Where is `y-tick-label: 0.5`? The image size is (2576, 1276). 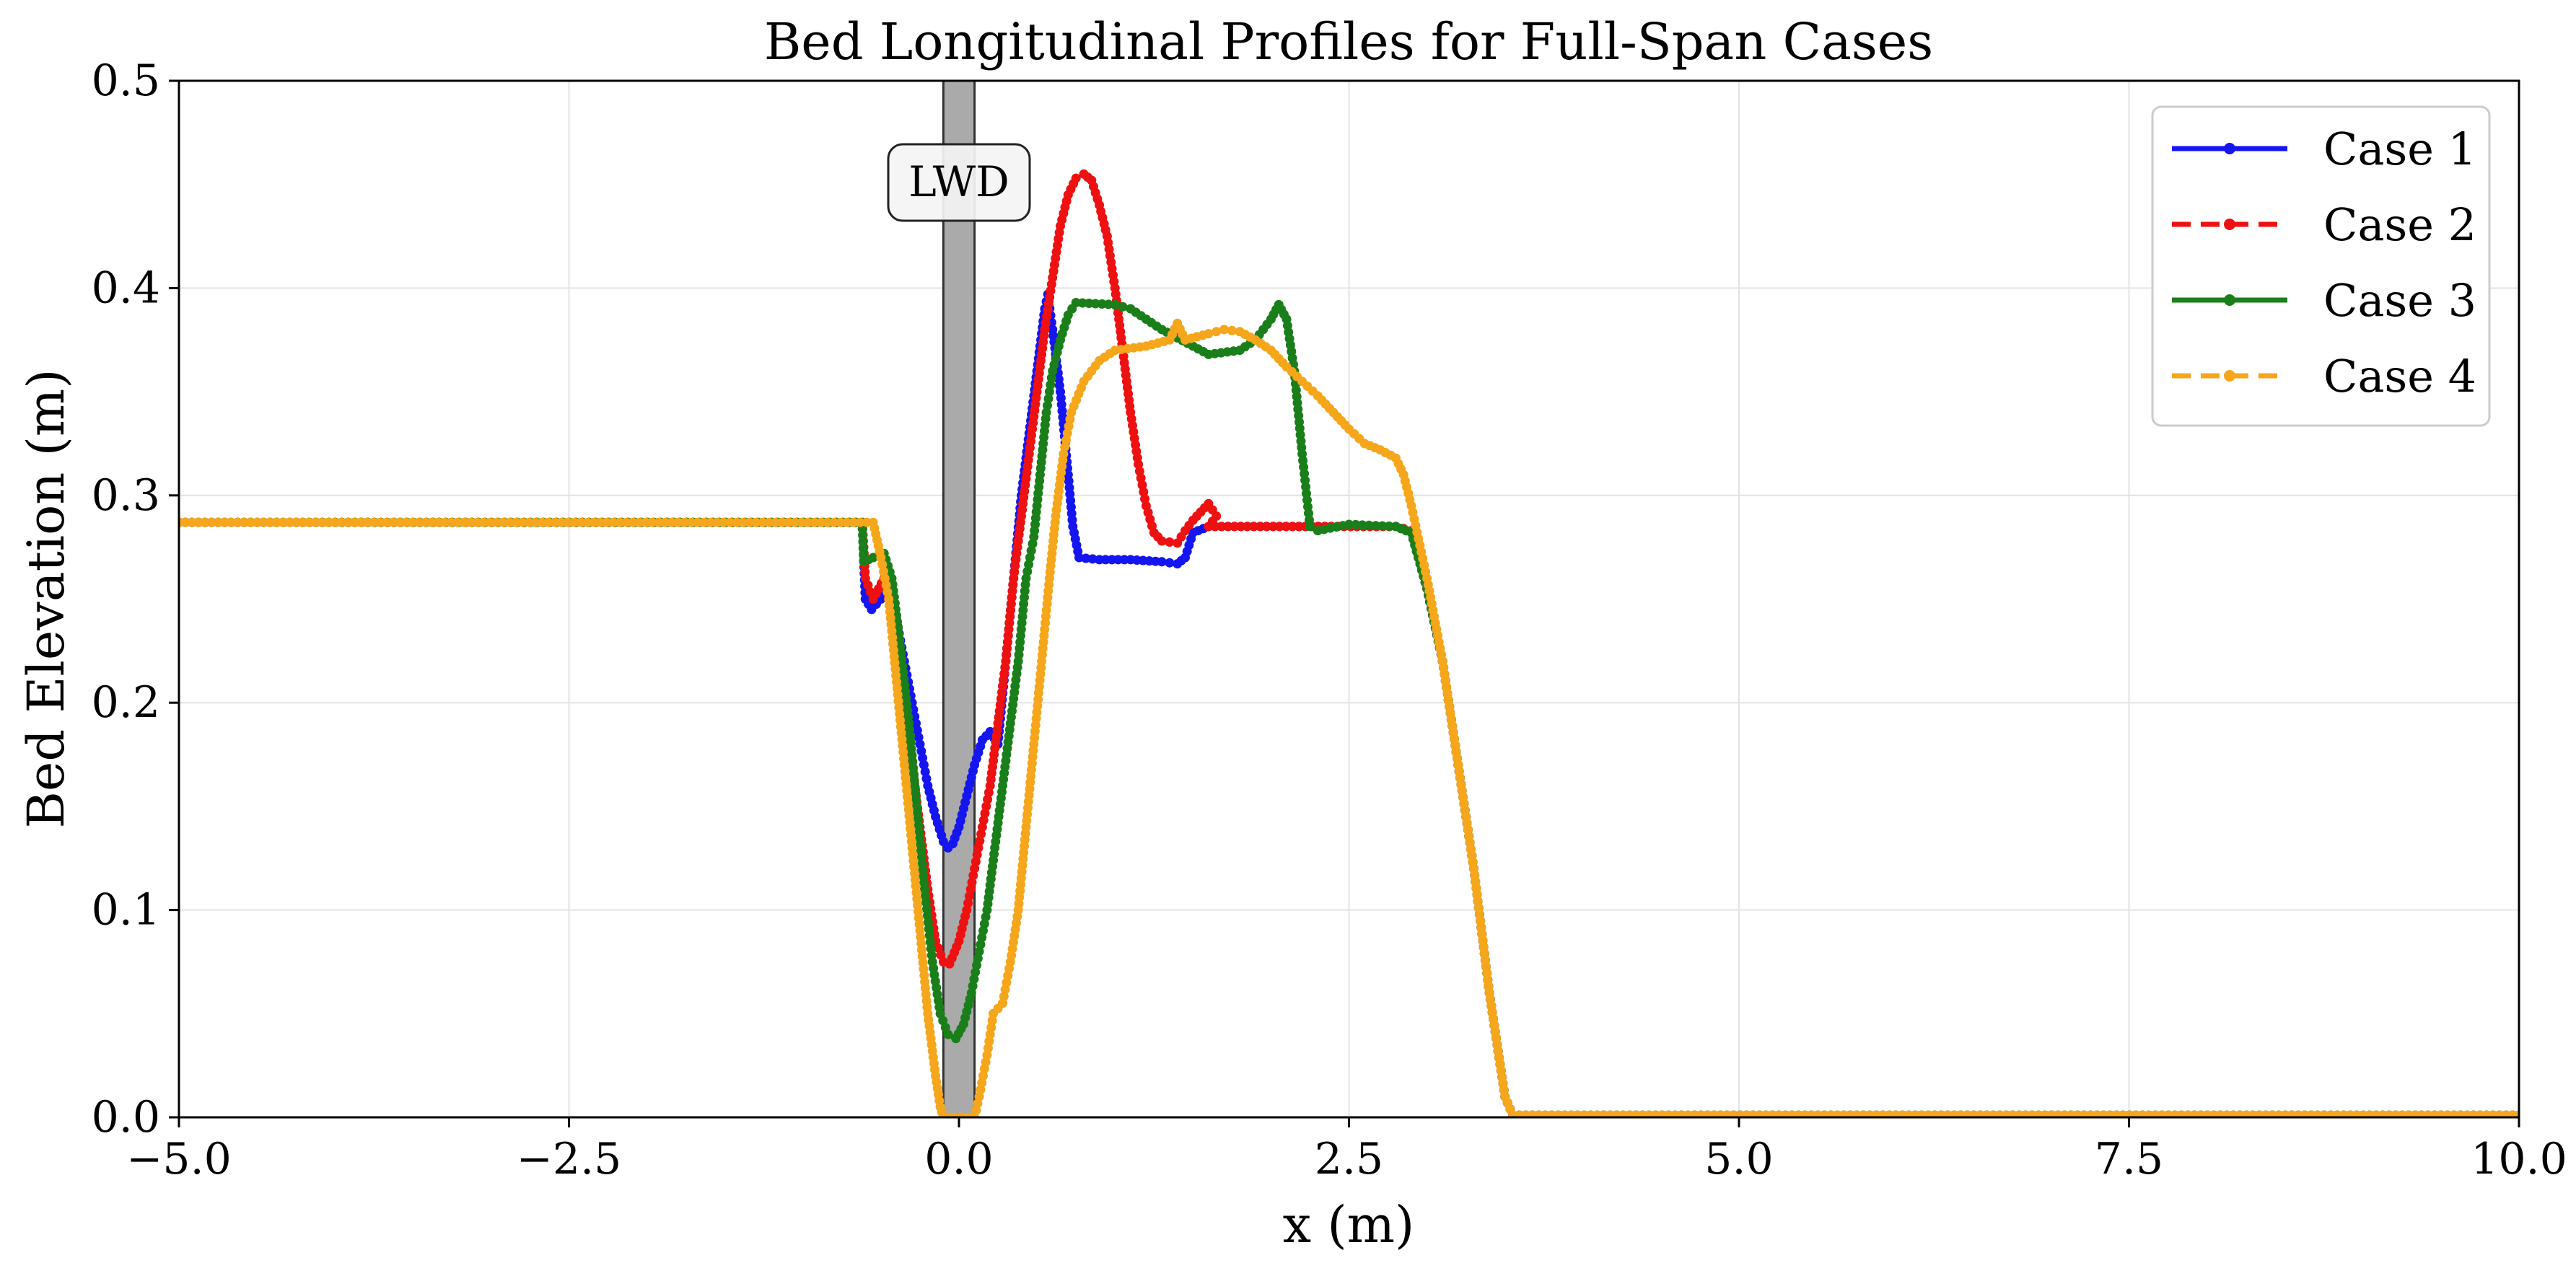 y-tick-label: 0.5 is located at coordinates (126, 81).